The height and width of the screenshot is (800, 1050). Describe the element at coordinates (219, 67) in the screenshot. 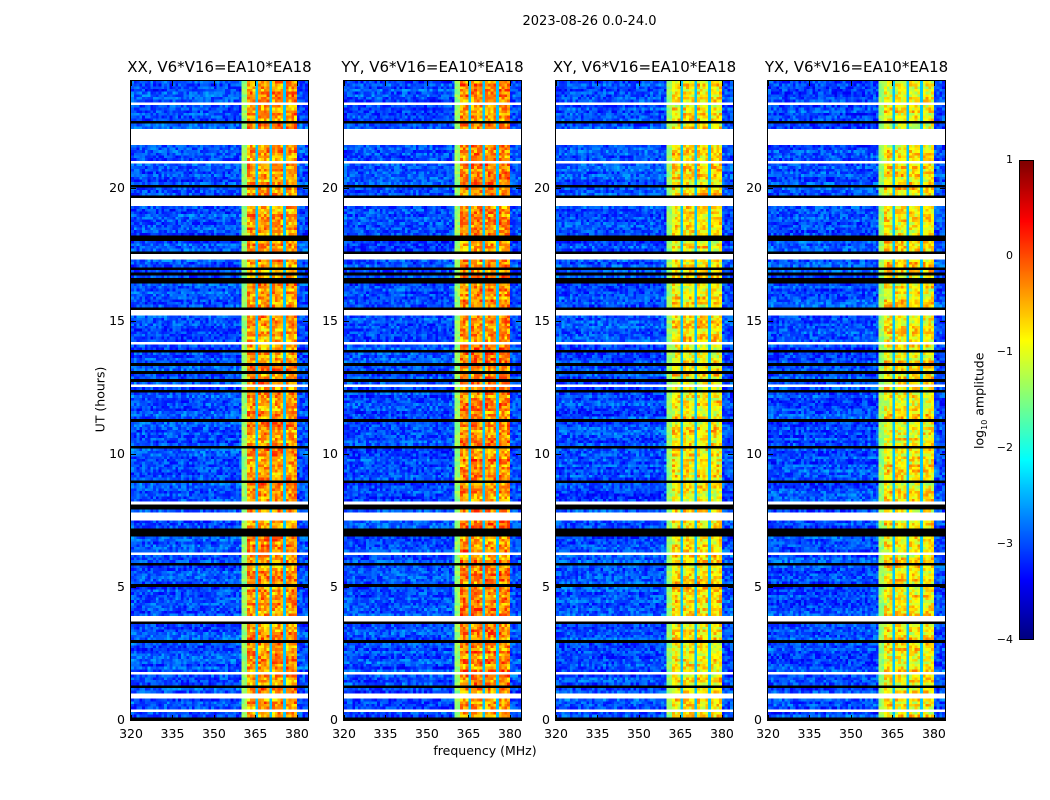

I see `panel-title: XX, V6*V16=EA10*EA18` at that location.